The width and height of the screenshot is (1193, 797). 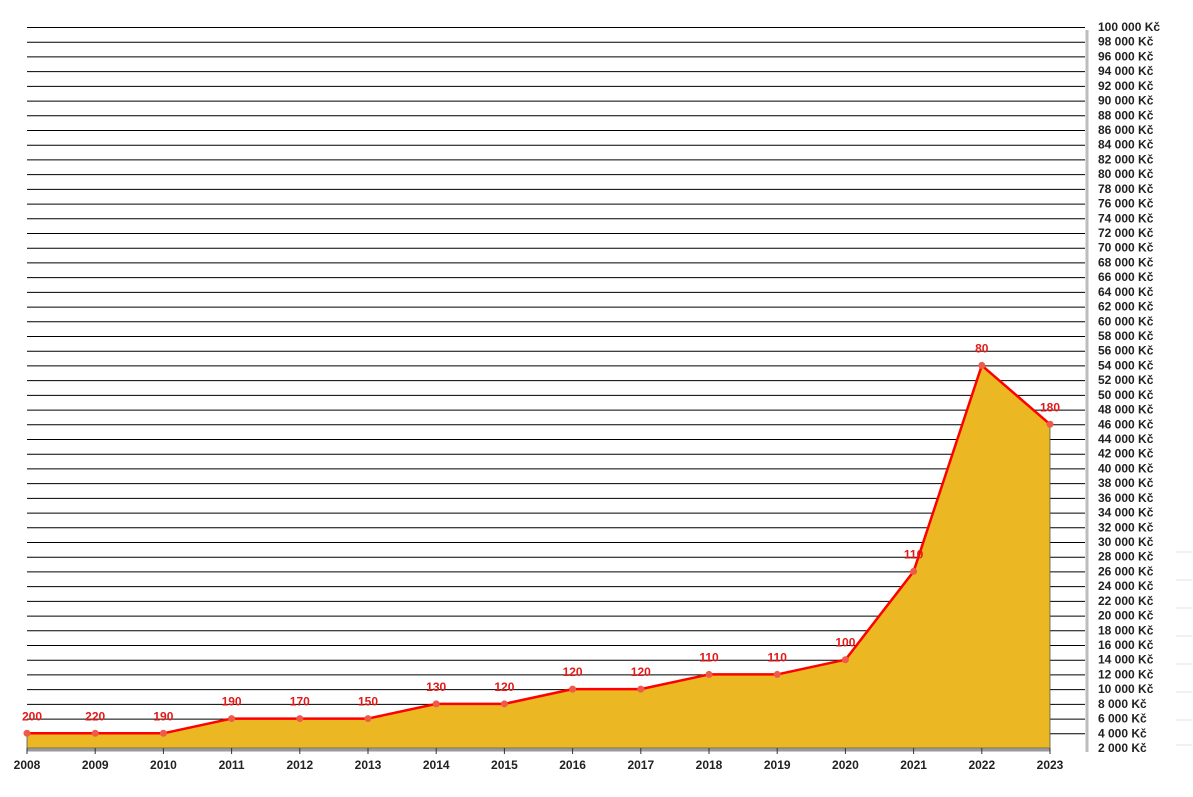 What do you see at coordinates (163, 765) in the screenshot?
I see `x-tick-label: 2010` at bounding box center [163, 765].